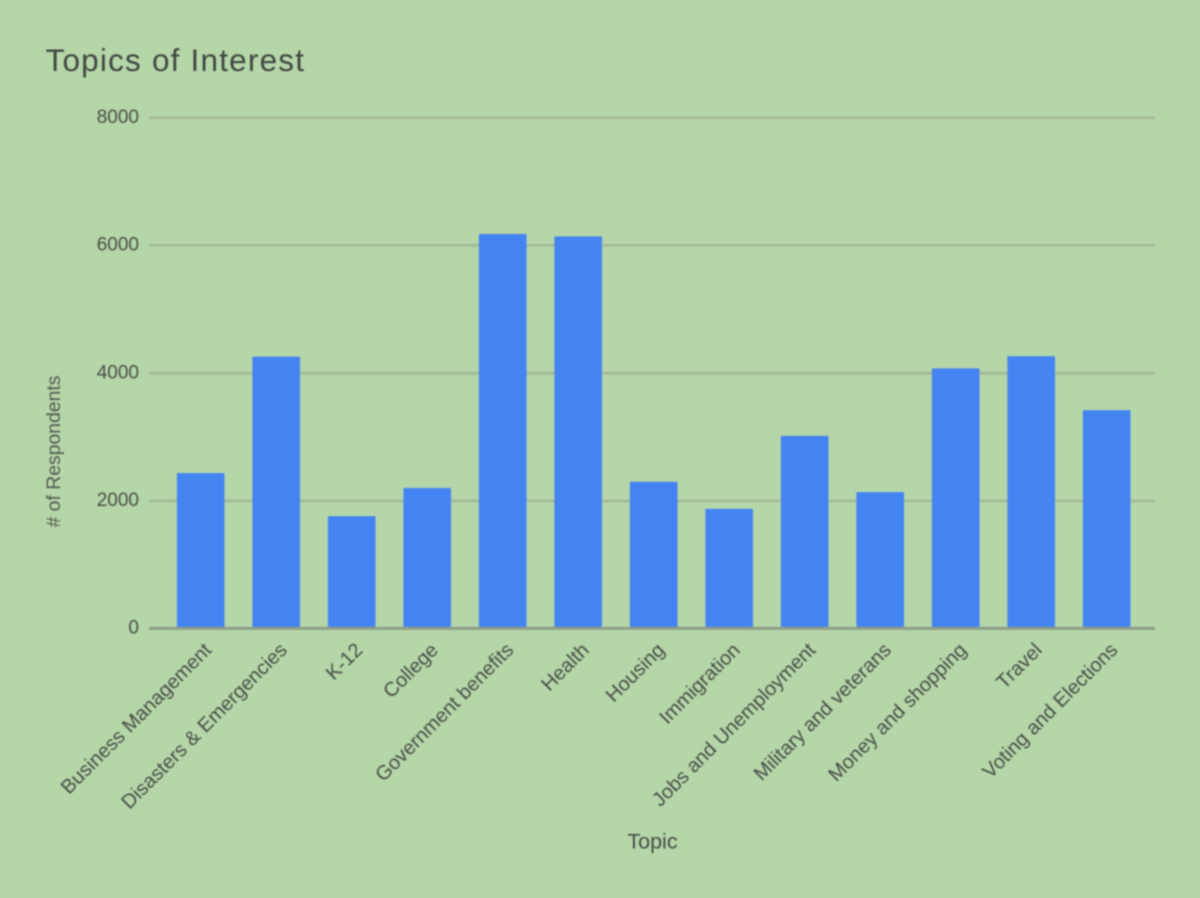  I want to click on svg-text: Topics of Interest, so click(176, 60).